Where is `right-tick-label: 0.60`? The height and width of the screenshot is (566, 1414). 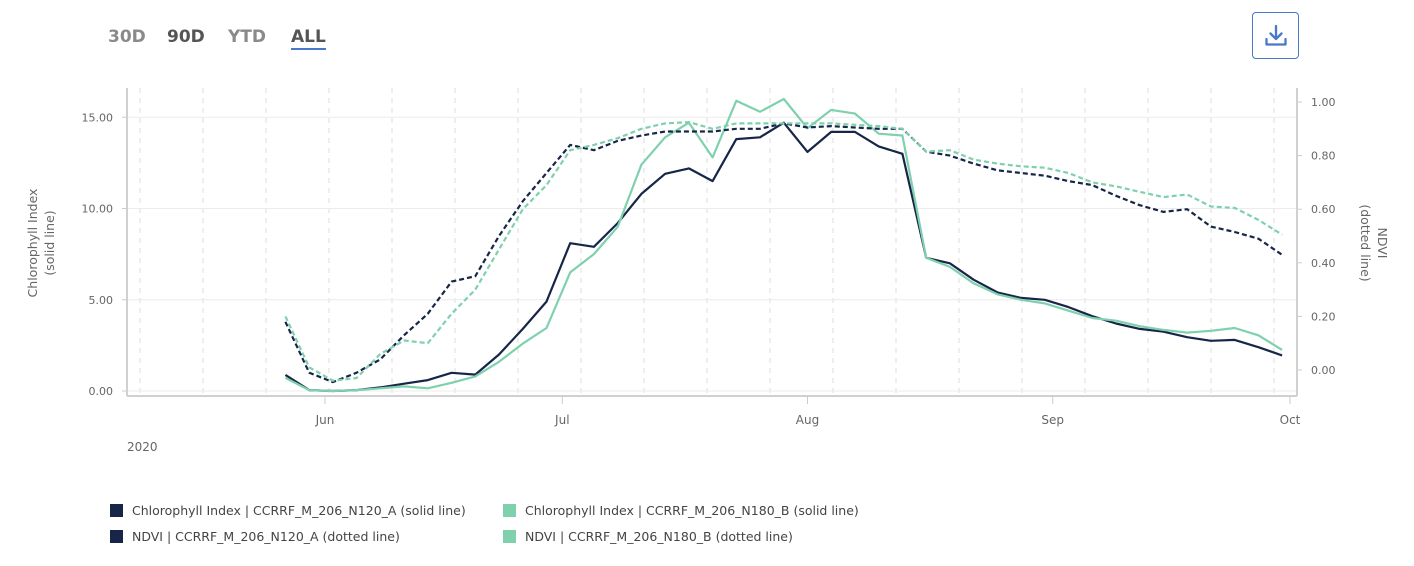
right-tick-label: 0.60 is located at coordinates (1323, 209).